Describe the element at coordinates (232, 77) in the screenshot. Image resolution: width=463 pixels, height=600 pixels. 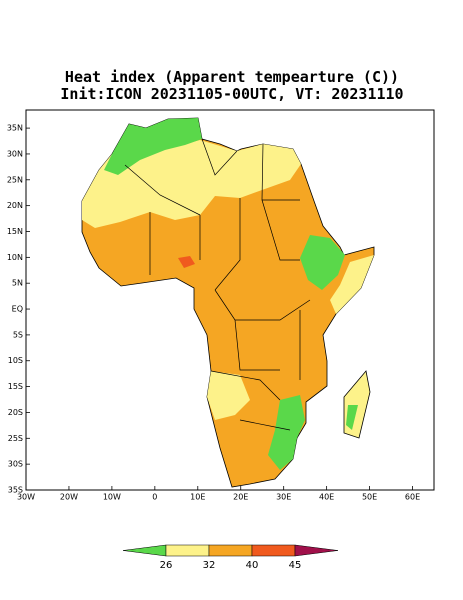
I see `title: Heat index (Apparent tempearture (C))` at that location.